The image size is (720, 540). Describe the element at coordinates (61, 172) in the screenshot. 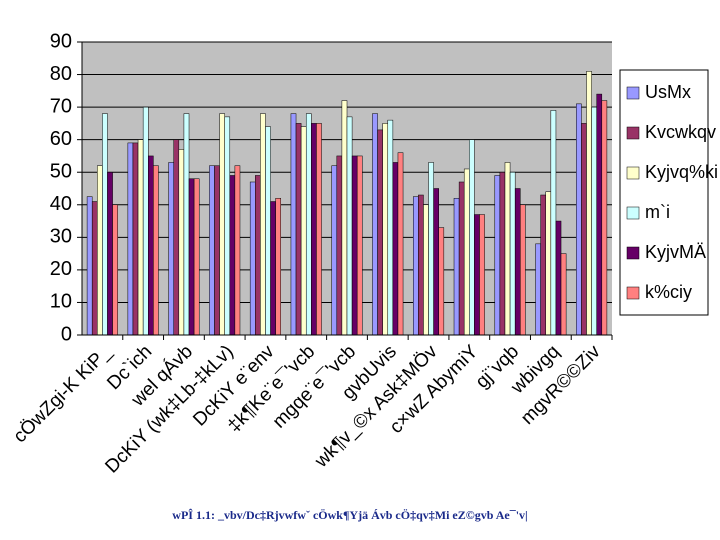

I see `y-tick-label: 50` at that location.